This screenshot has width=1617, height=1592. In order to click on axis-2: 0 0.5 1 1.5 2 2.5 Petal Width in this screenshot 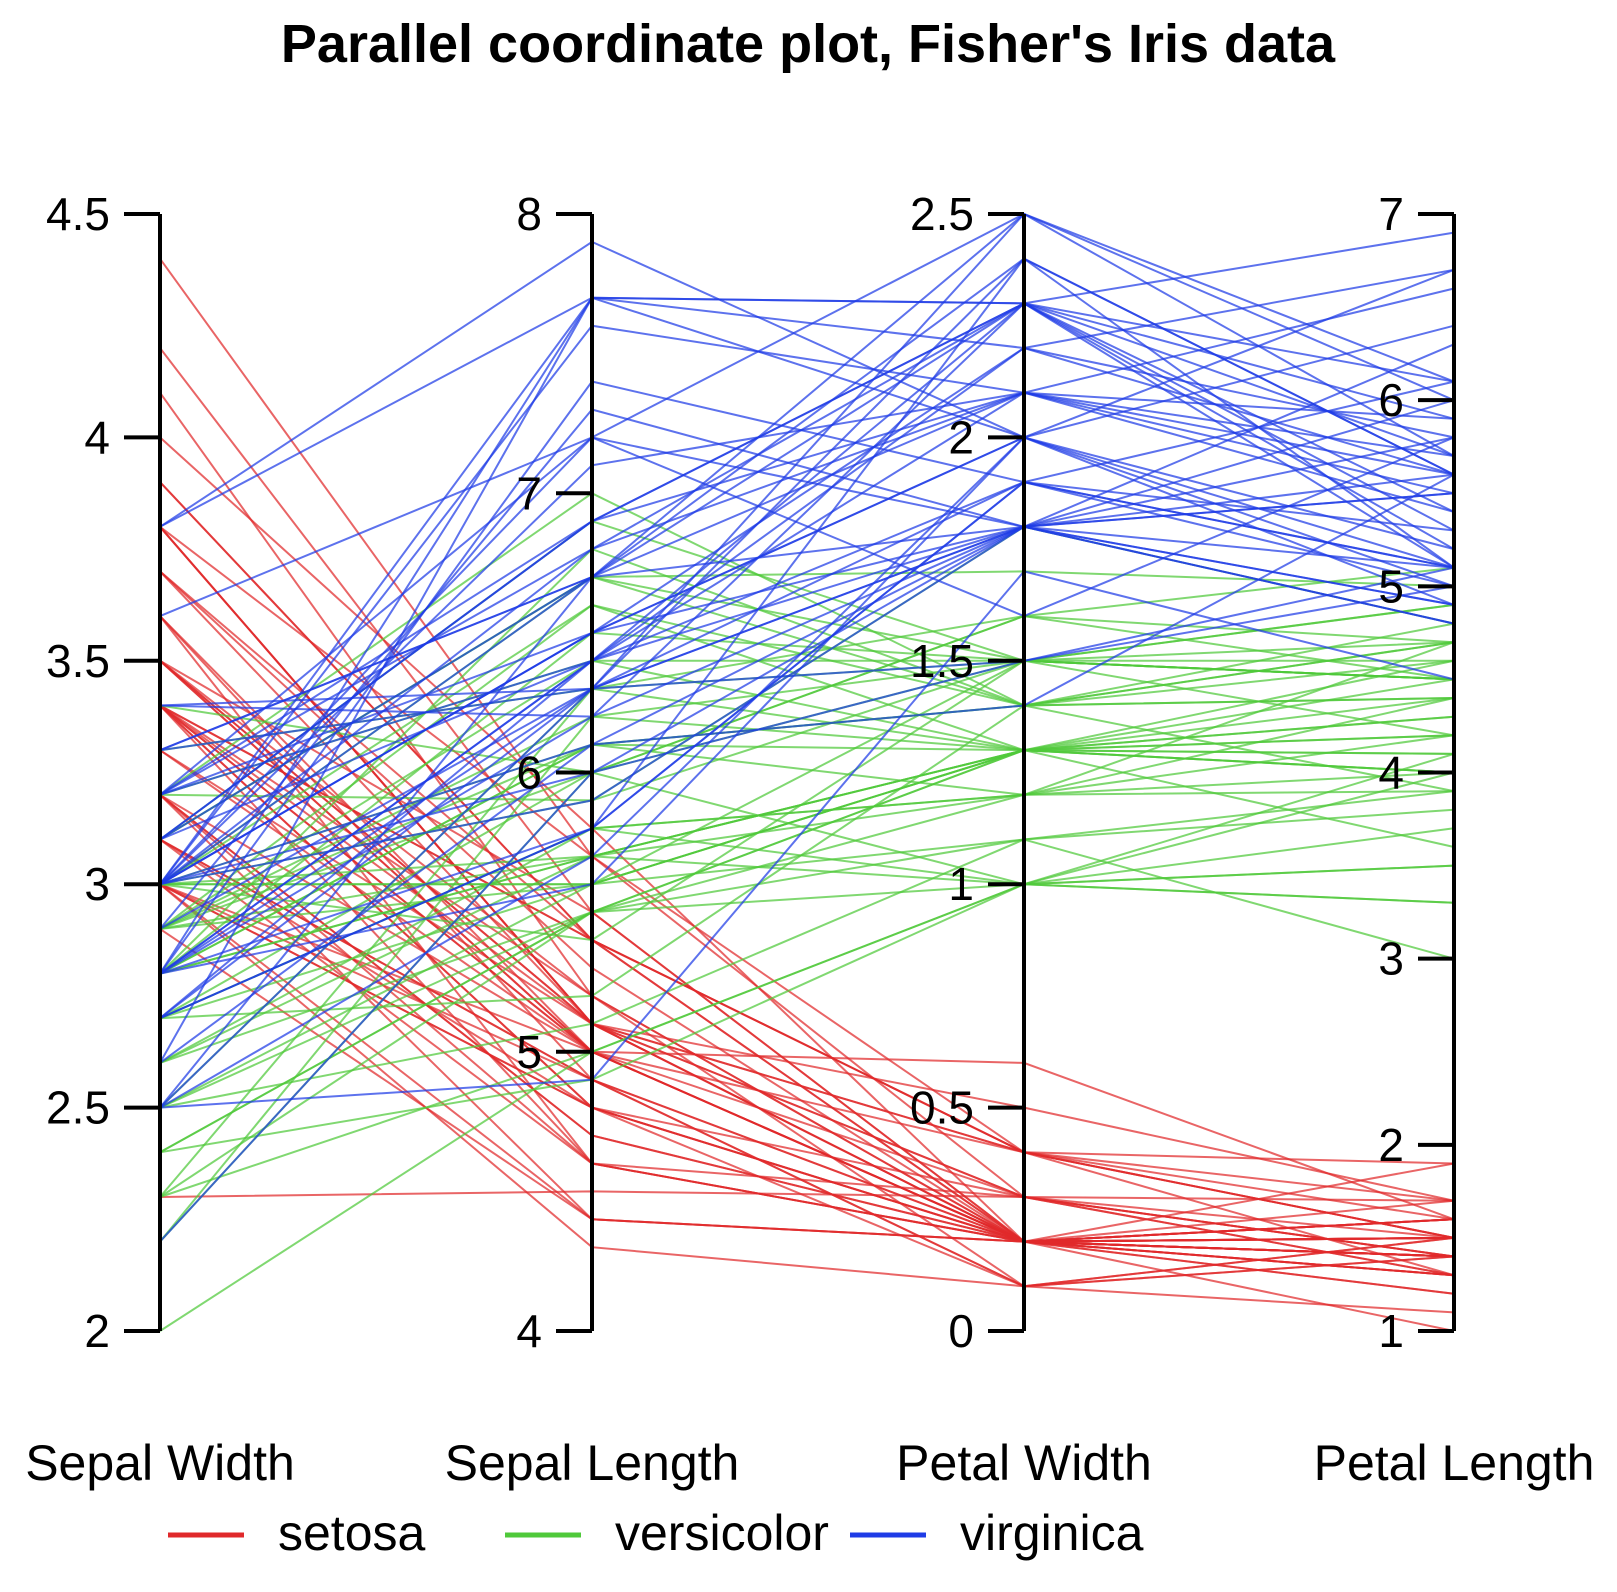, I will do `click(1024, 839)`.